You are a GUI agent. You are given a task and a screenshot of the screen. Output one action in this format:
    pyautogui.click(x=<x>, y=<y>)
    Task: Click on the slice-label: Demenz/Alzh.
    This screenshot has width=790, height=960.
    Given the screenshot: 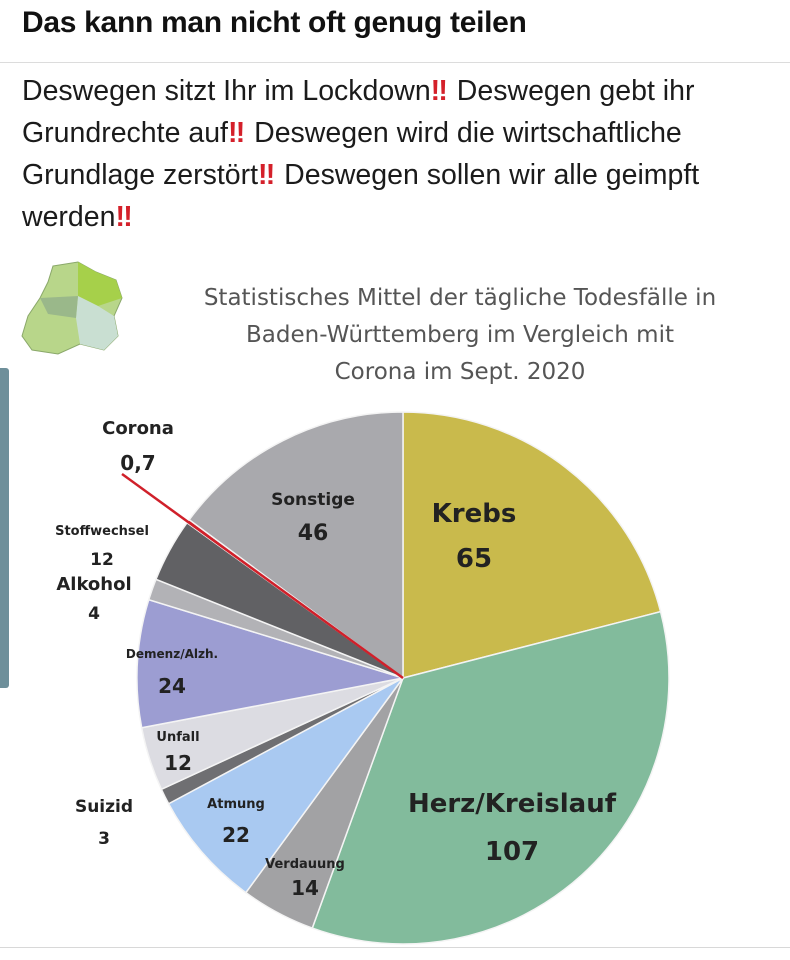 What is the action you would take?
    pyautogui.click(x=172, y=654)
    